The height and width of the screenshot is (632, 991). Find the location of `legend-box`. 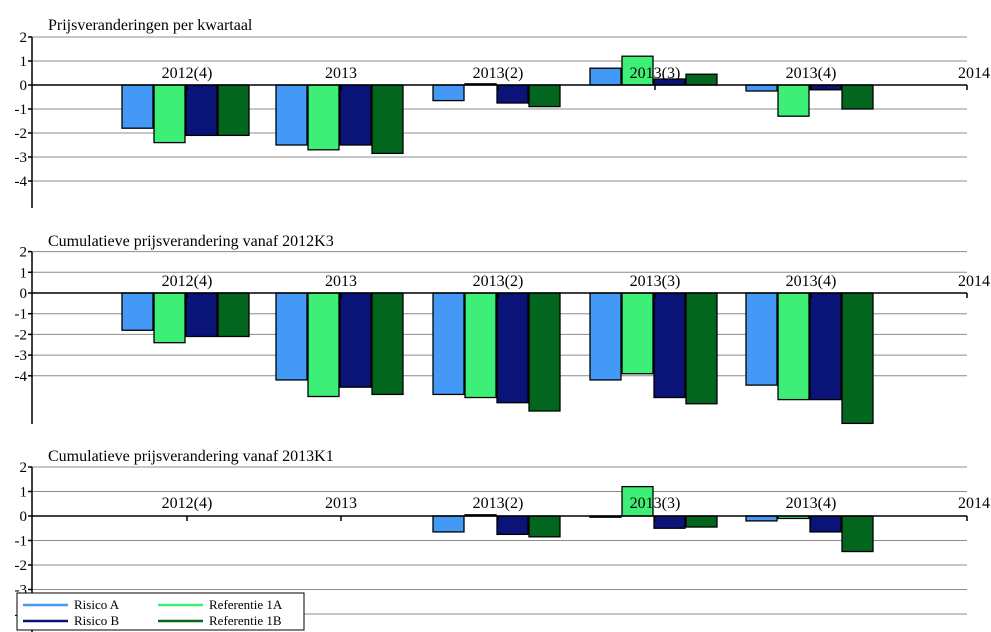

legend-box is located at coordinates (160, 611).